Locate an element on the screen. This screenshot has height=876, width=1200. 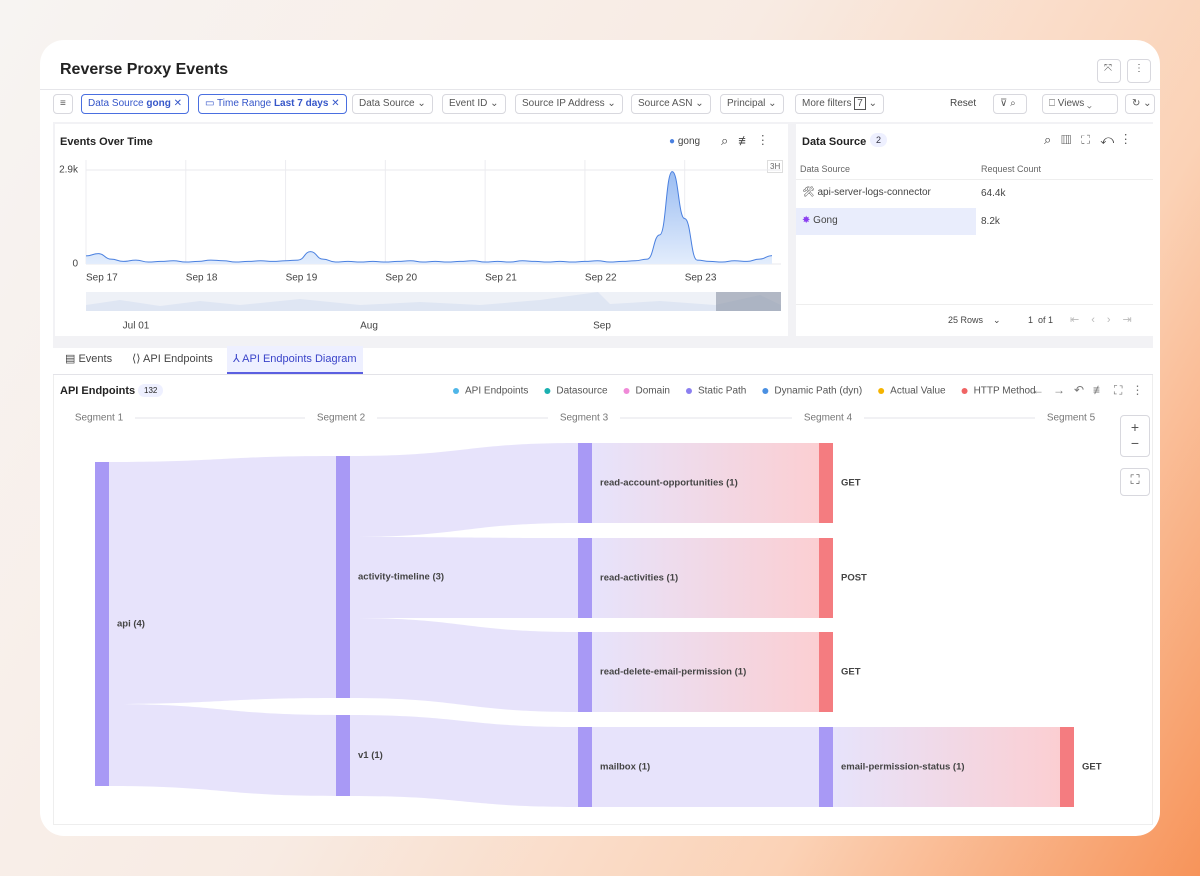
collapse-button: ⤧ is located at coordinates (1109, 71).